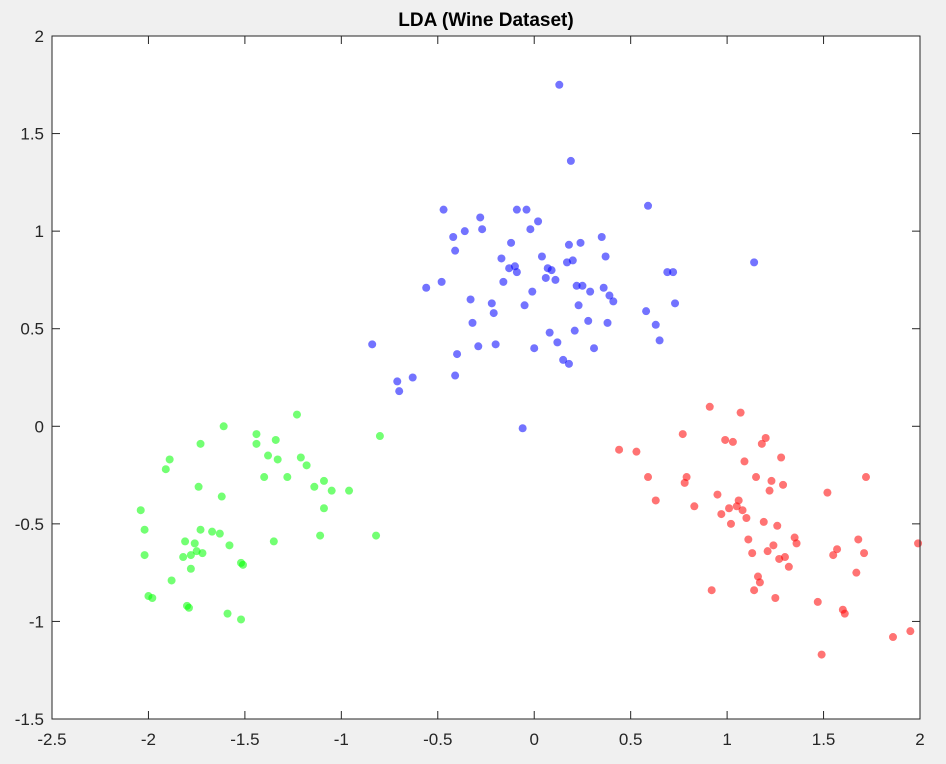 This screenshot has width=946, height=764. What do you see at coordinates (39, 231) in the screenshot?
I see `y-tick-label: 1` at bounding box center [39, 231].